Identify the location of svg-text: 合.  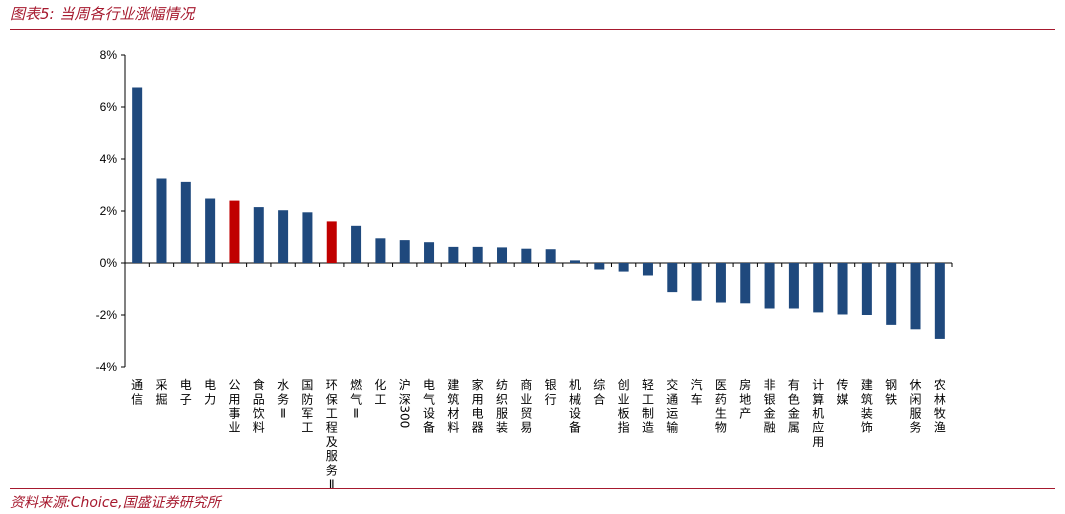
(599, 398).